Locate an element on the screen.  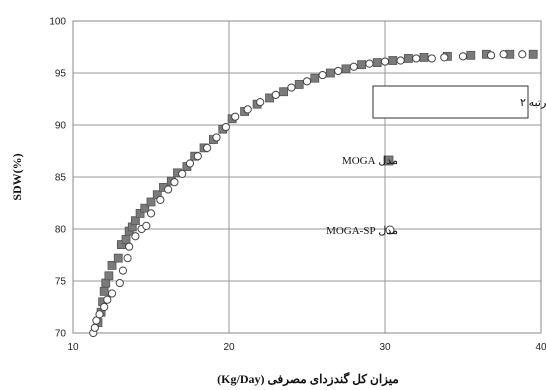
x-axis-title: میزان کل گندزدای مصرفی (Kg/Day) is located at coordinates (308, 379).